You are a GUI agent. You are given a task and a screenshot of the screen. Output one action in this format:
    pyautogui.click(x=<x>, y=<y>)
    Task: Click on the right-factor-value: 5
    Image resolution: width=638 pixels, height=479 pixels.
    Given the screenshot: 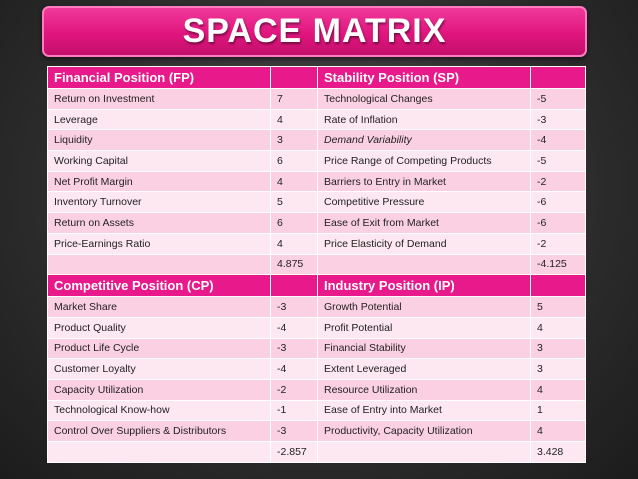 What is the action you would take?
    pyautogui.click(x=558, y=307)
    